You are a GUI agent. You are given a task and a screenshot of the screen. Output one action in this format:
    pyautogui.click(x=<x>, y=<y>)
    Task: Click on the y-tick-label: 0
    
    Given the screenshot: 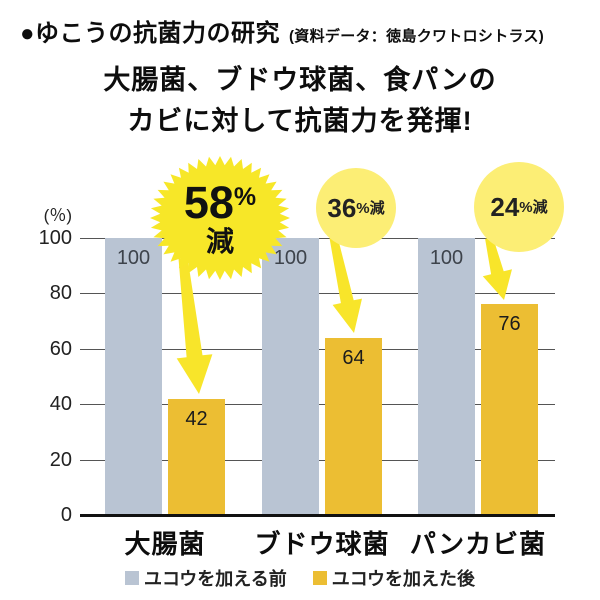 What is the action you would take?
    pyautogui.click(x=66, y=515)
    